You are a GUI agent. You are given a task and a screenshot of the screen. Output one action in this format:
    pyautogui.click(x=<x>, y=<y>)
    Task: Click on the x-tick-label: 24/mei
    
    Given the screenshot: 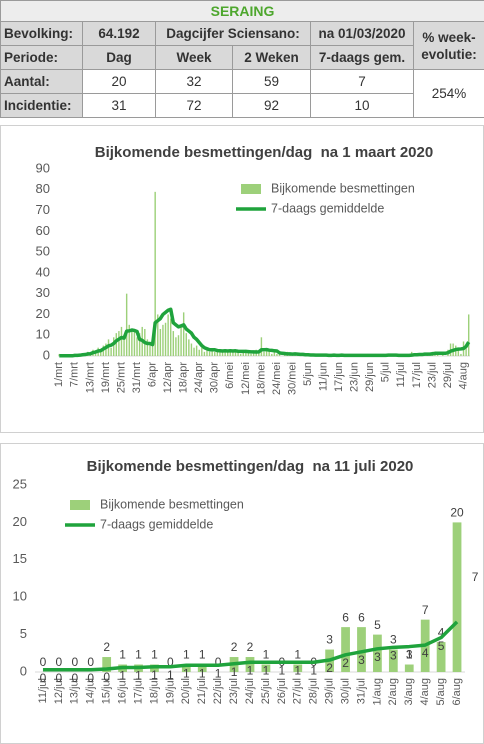 What is the action you would take?
    pyautogui.click(x=277, y=378)
    